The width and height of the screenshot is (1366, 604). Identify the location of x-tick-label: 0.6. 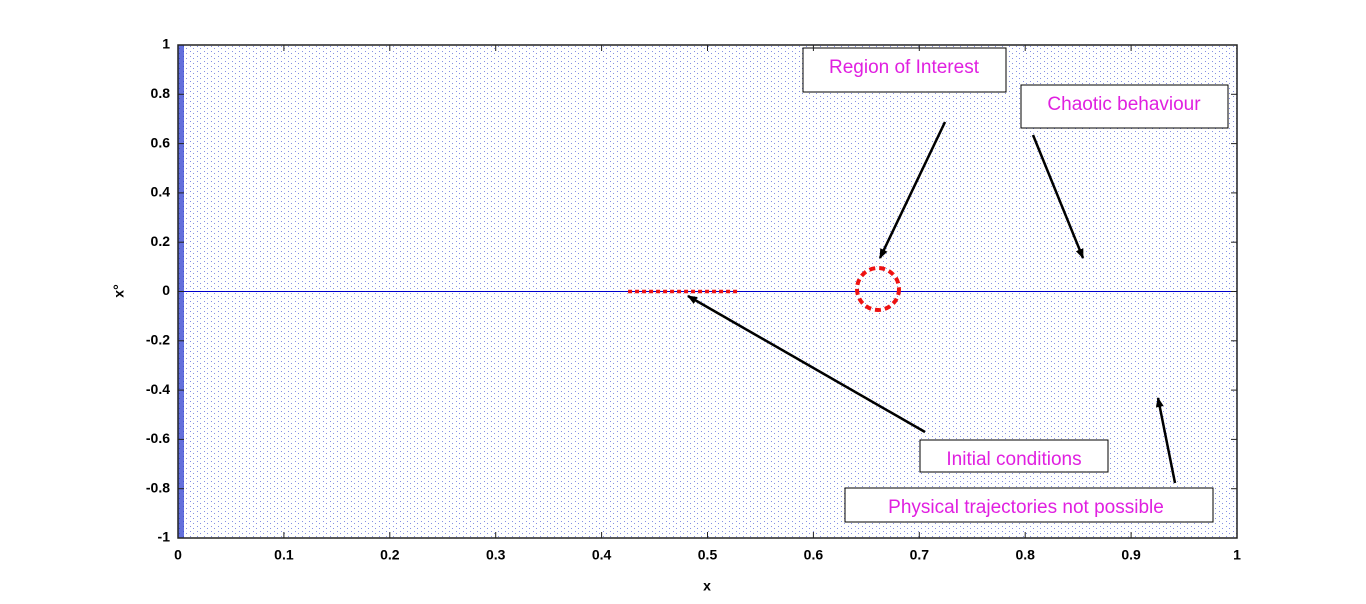
(814, 555).